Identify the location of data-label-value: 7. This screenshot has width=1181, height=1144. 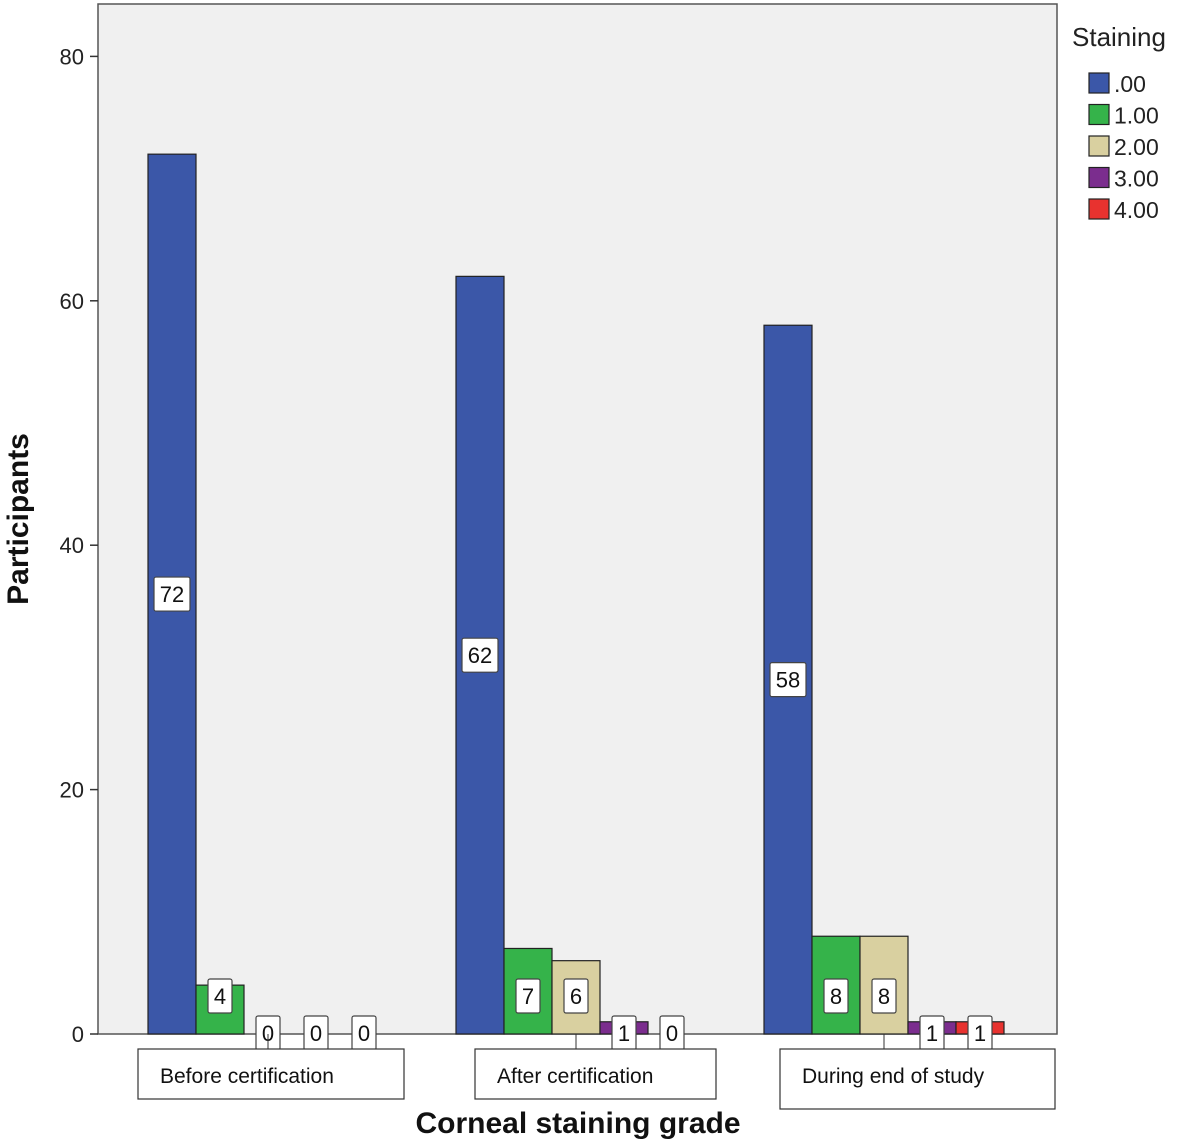
(528, 996).